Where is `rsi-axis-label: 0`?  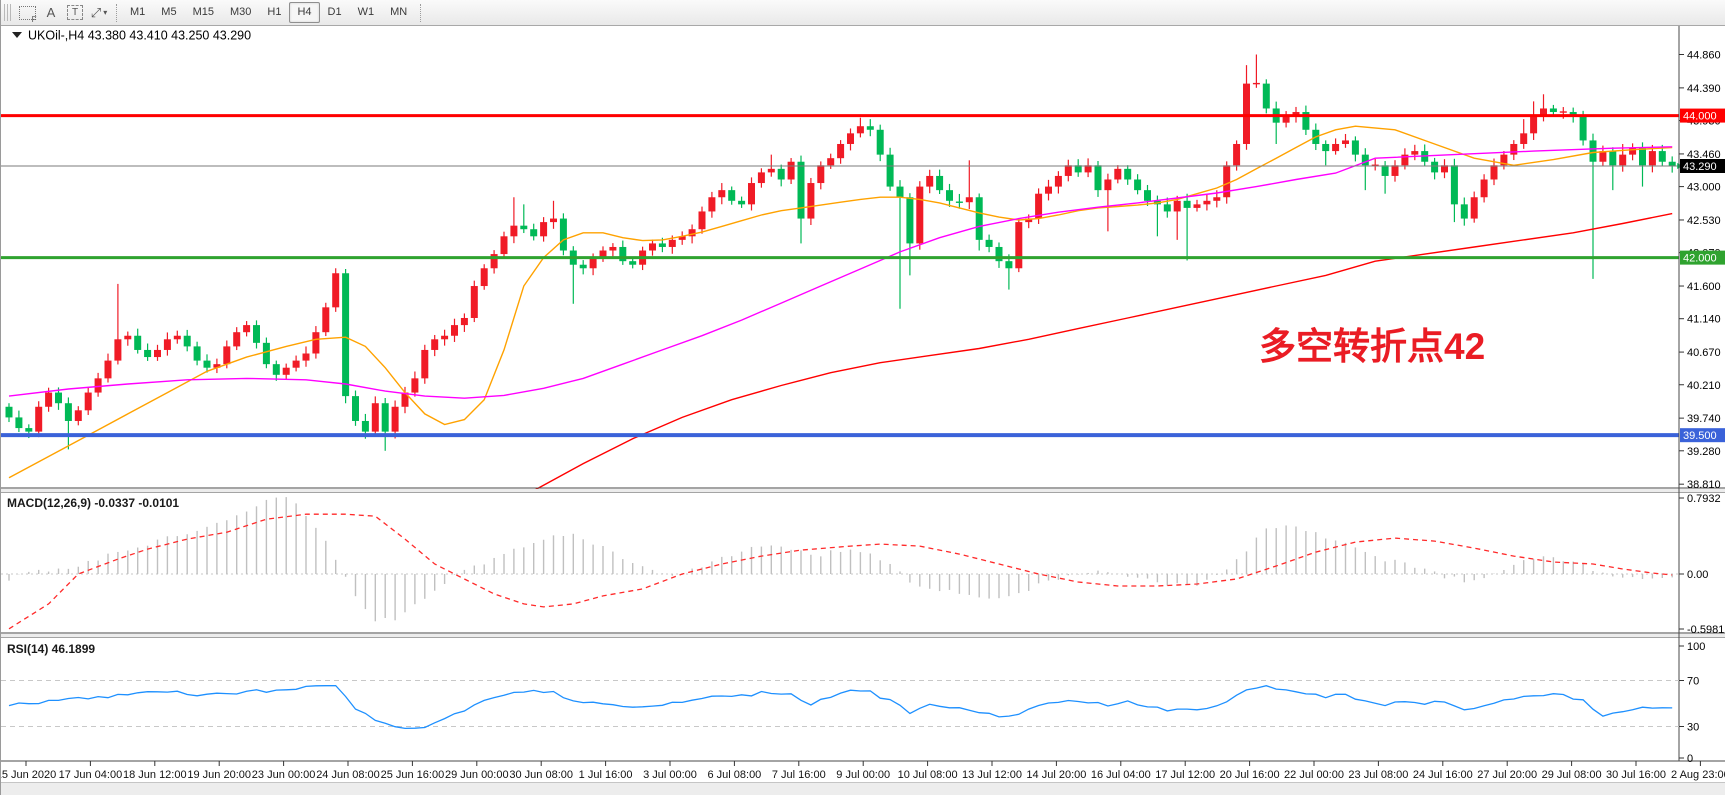 rsi-axis-label: 0 is located at coordinates (1690, 759).